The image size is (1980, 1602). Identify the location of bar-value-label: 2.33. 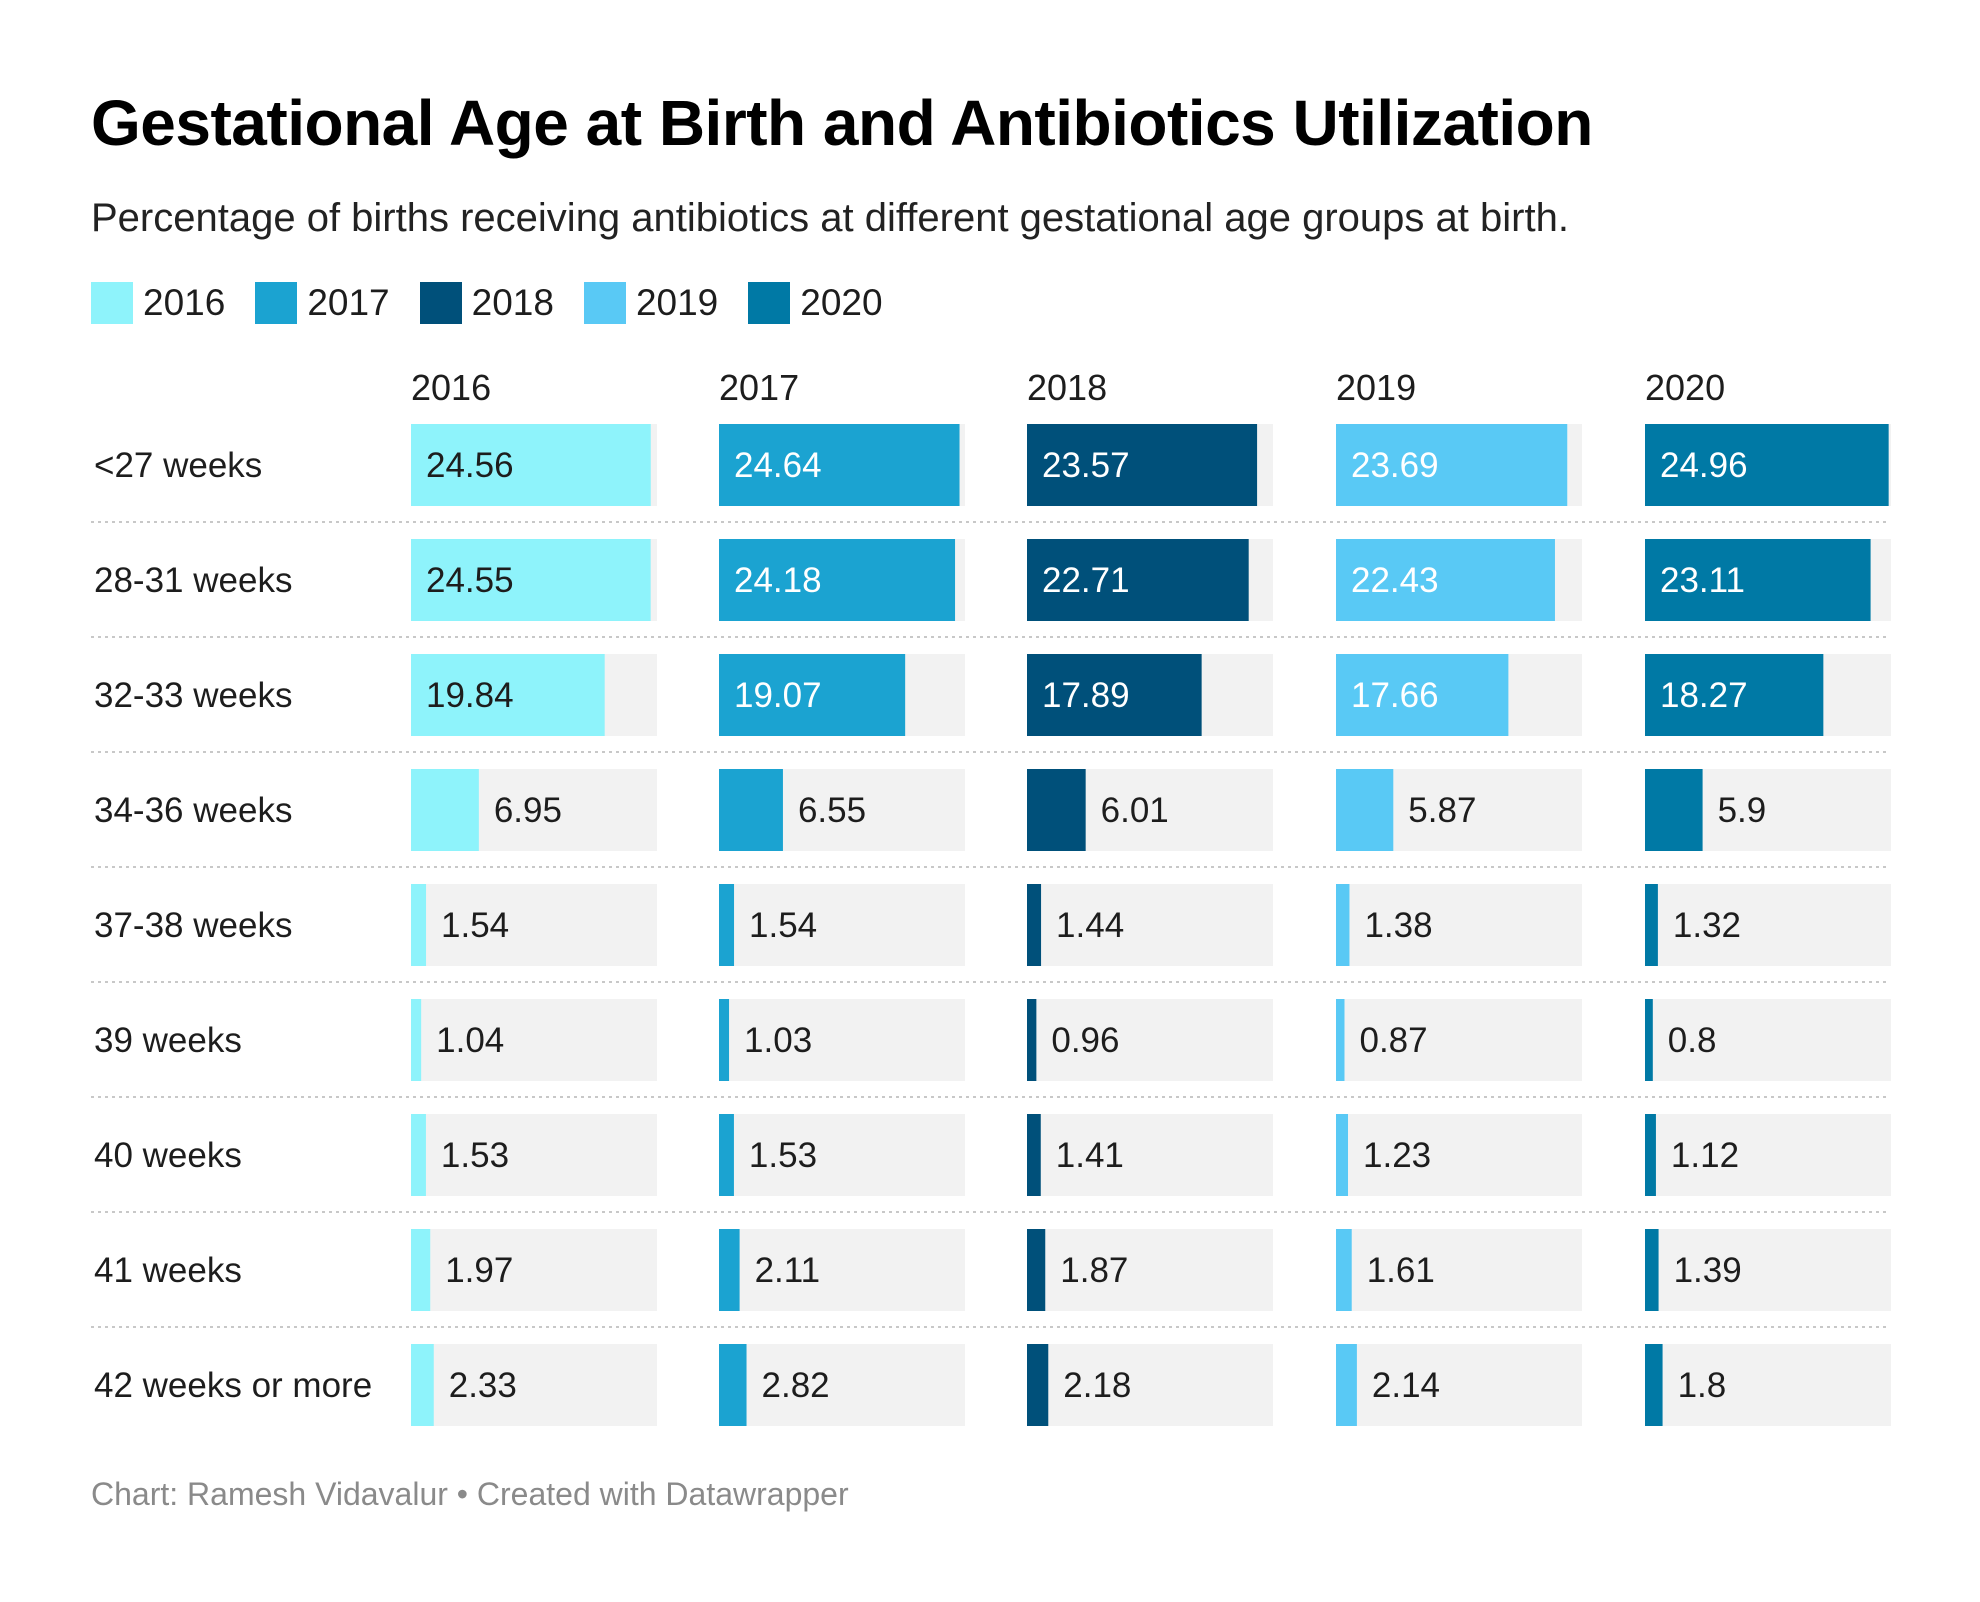
(483, 1385).